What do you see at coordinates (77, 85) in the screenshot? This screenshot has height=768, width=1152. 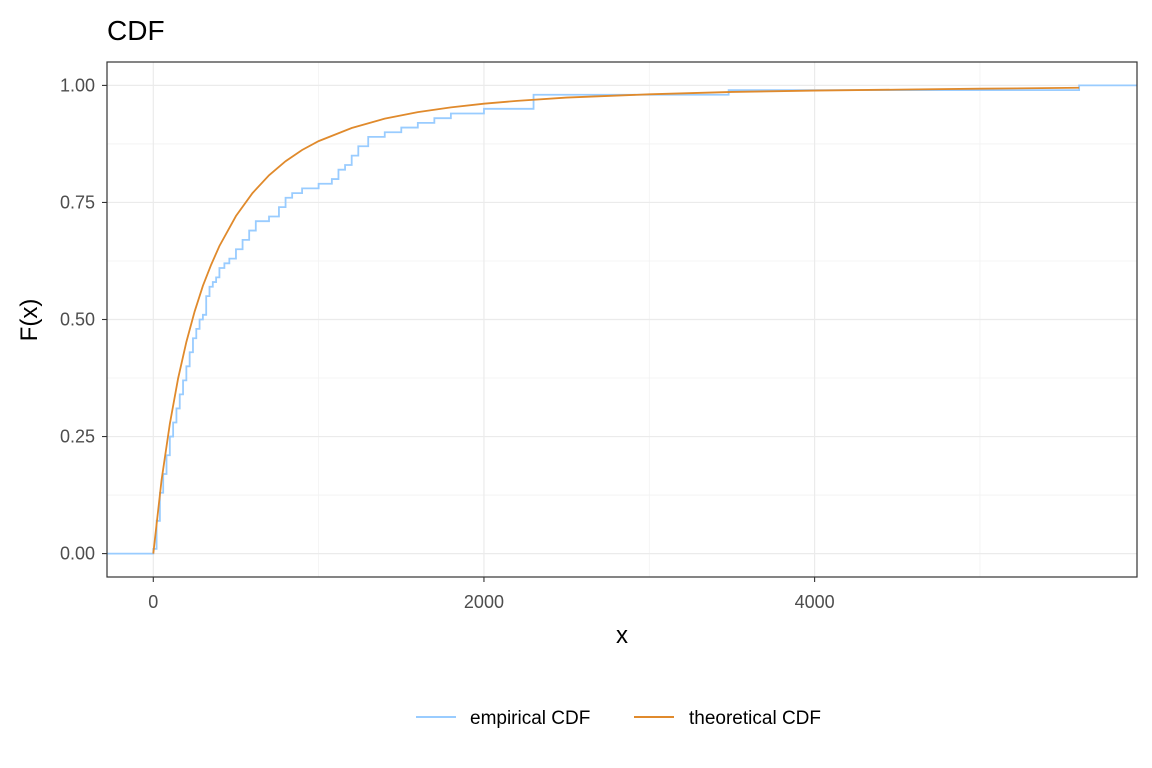 I see `y-tick-label: 1.00` at bounding box center [77, 85].